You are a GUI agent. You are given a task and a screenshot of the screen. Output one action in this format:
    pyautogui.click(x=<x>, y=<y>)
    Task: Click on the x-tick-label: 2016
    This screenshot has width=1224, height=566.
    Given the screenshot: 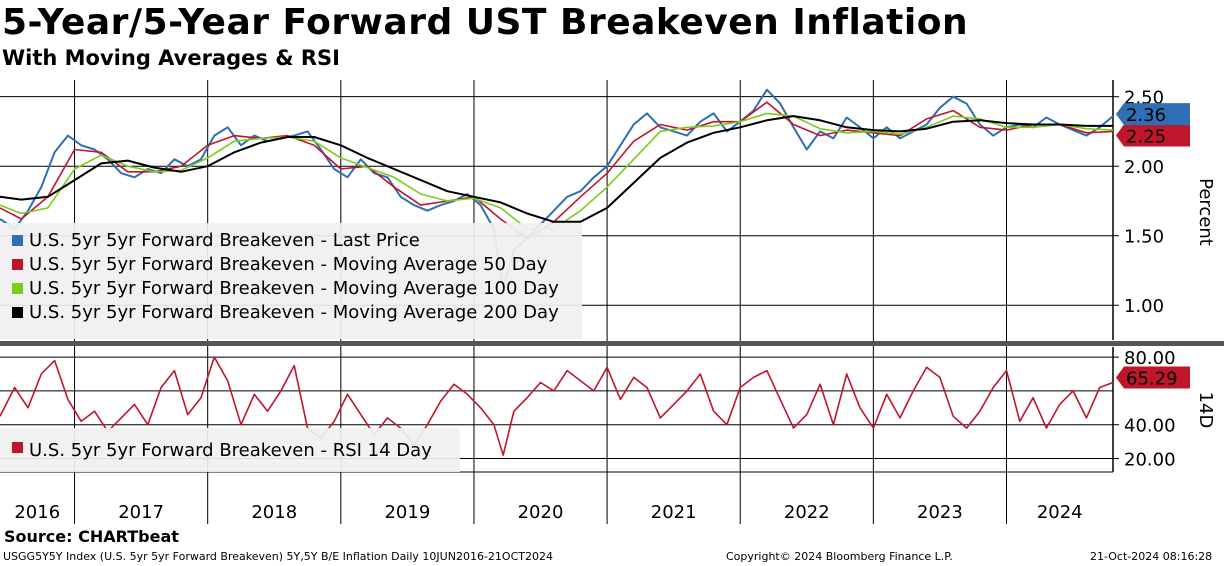 What is the action you would take?
    pyautogui.click(x=37, y=512)
    